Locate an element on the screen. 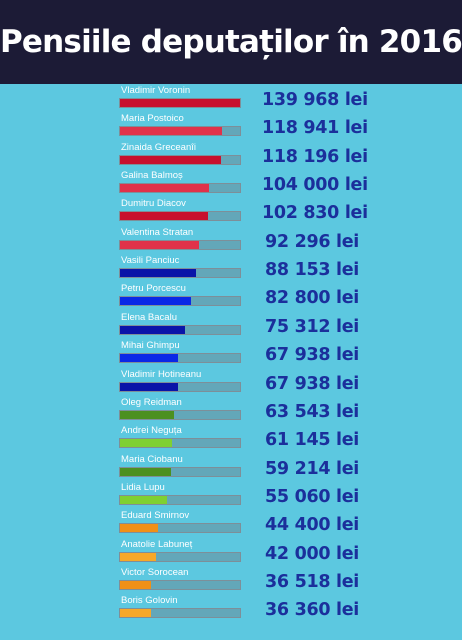 This screenshot has height=640, width=462. value-label: 88 153 lei is located at coordinates (312, 270).